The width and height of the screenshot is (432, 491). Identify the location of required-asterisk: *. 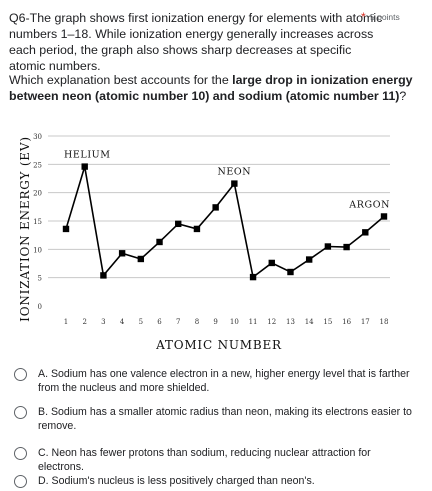
(363, 17).